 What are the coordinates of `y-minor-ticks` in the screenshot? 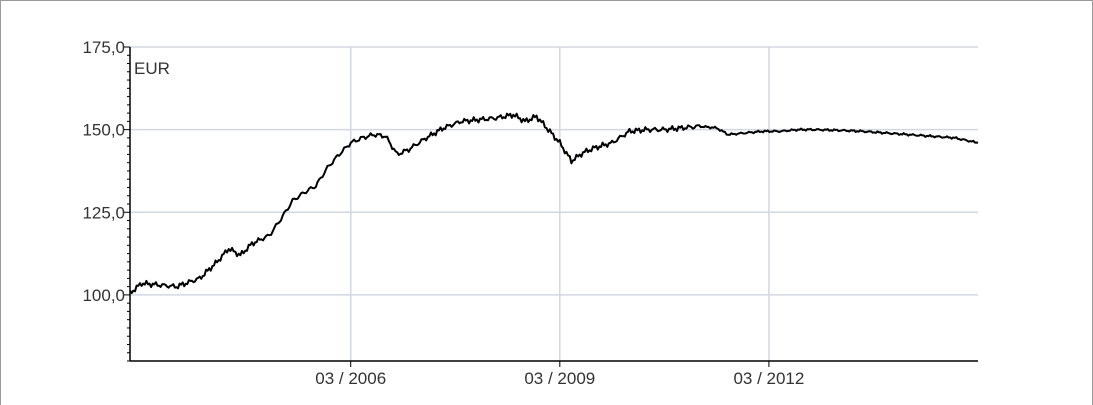 It's located at (127, 204).